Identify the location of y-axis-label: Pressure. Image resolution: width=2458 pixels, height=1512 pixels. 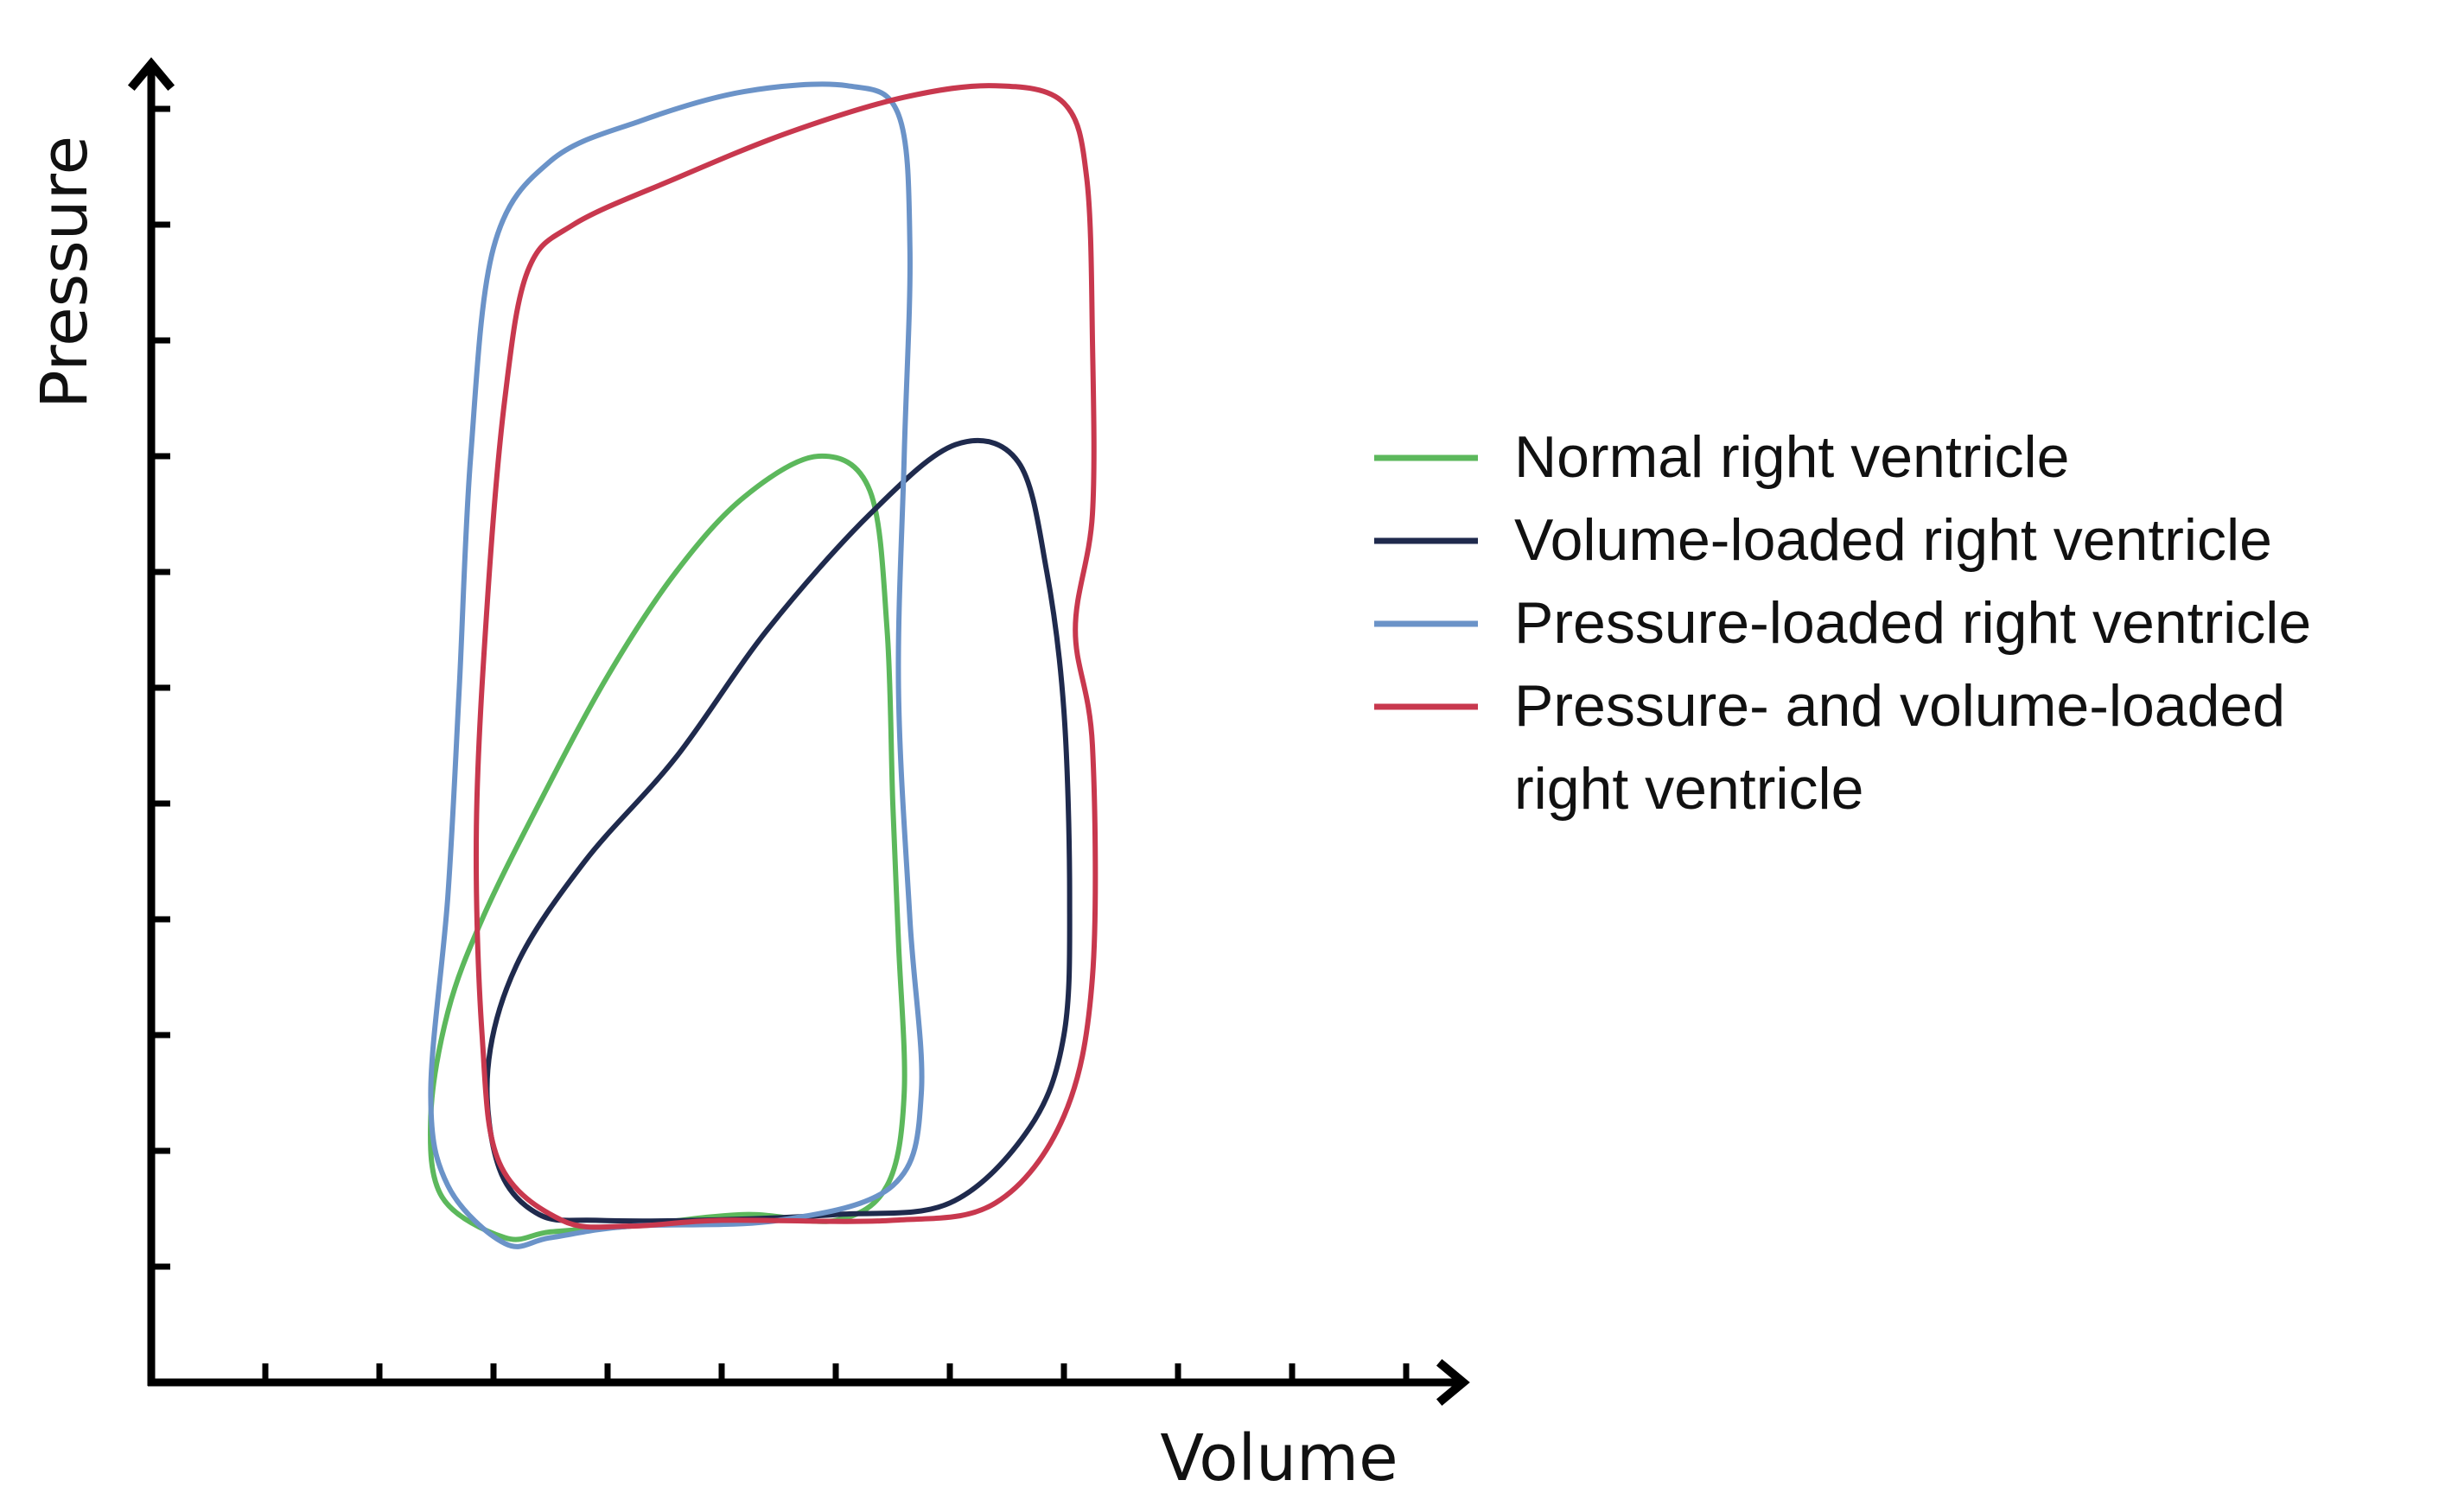
(65, 272).